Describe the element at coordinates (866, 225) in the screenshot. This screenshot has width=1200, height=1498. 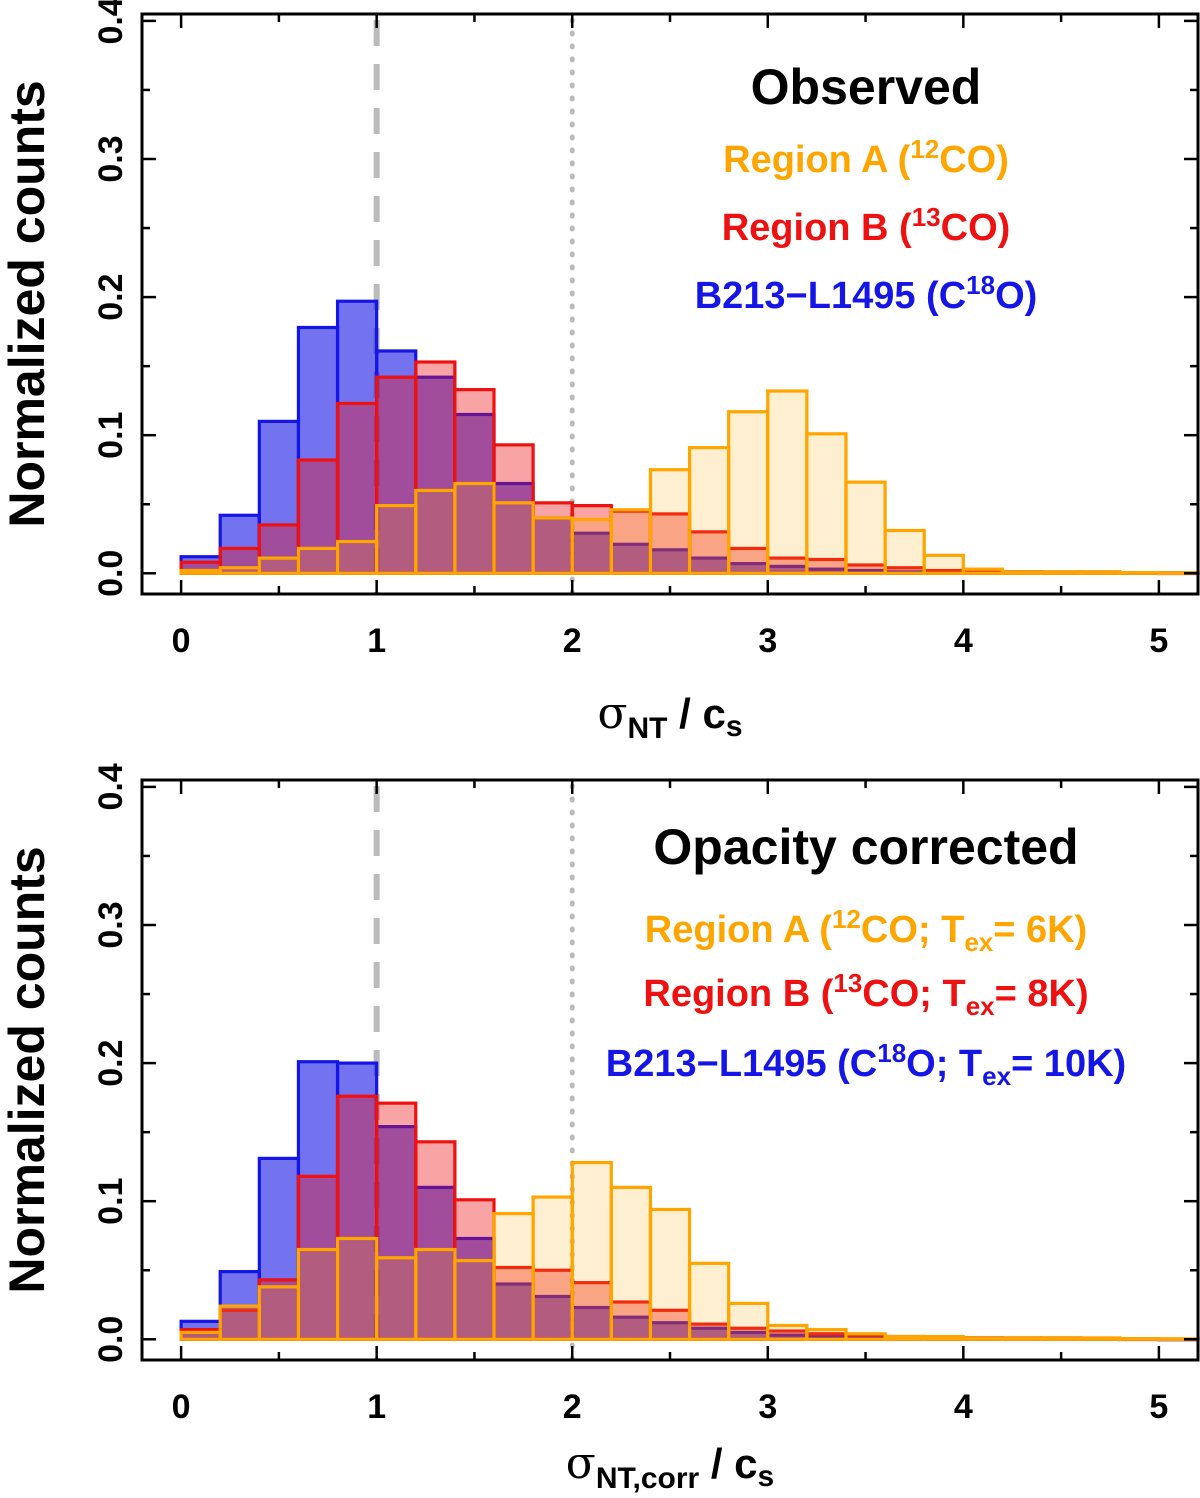
I see `legend-entry-regionB: Region B (13CO)` at that location.